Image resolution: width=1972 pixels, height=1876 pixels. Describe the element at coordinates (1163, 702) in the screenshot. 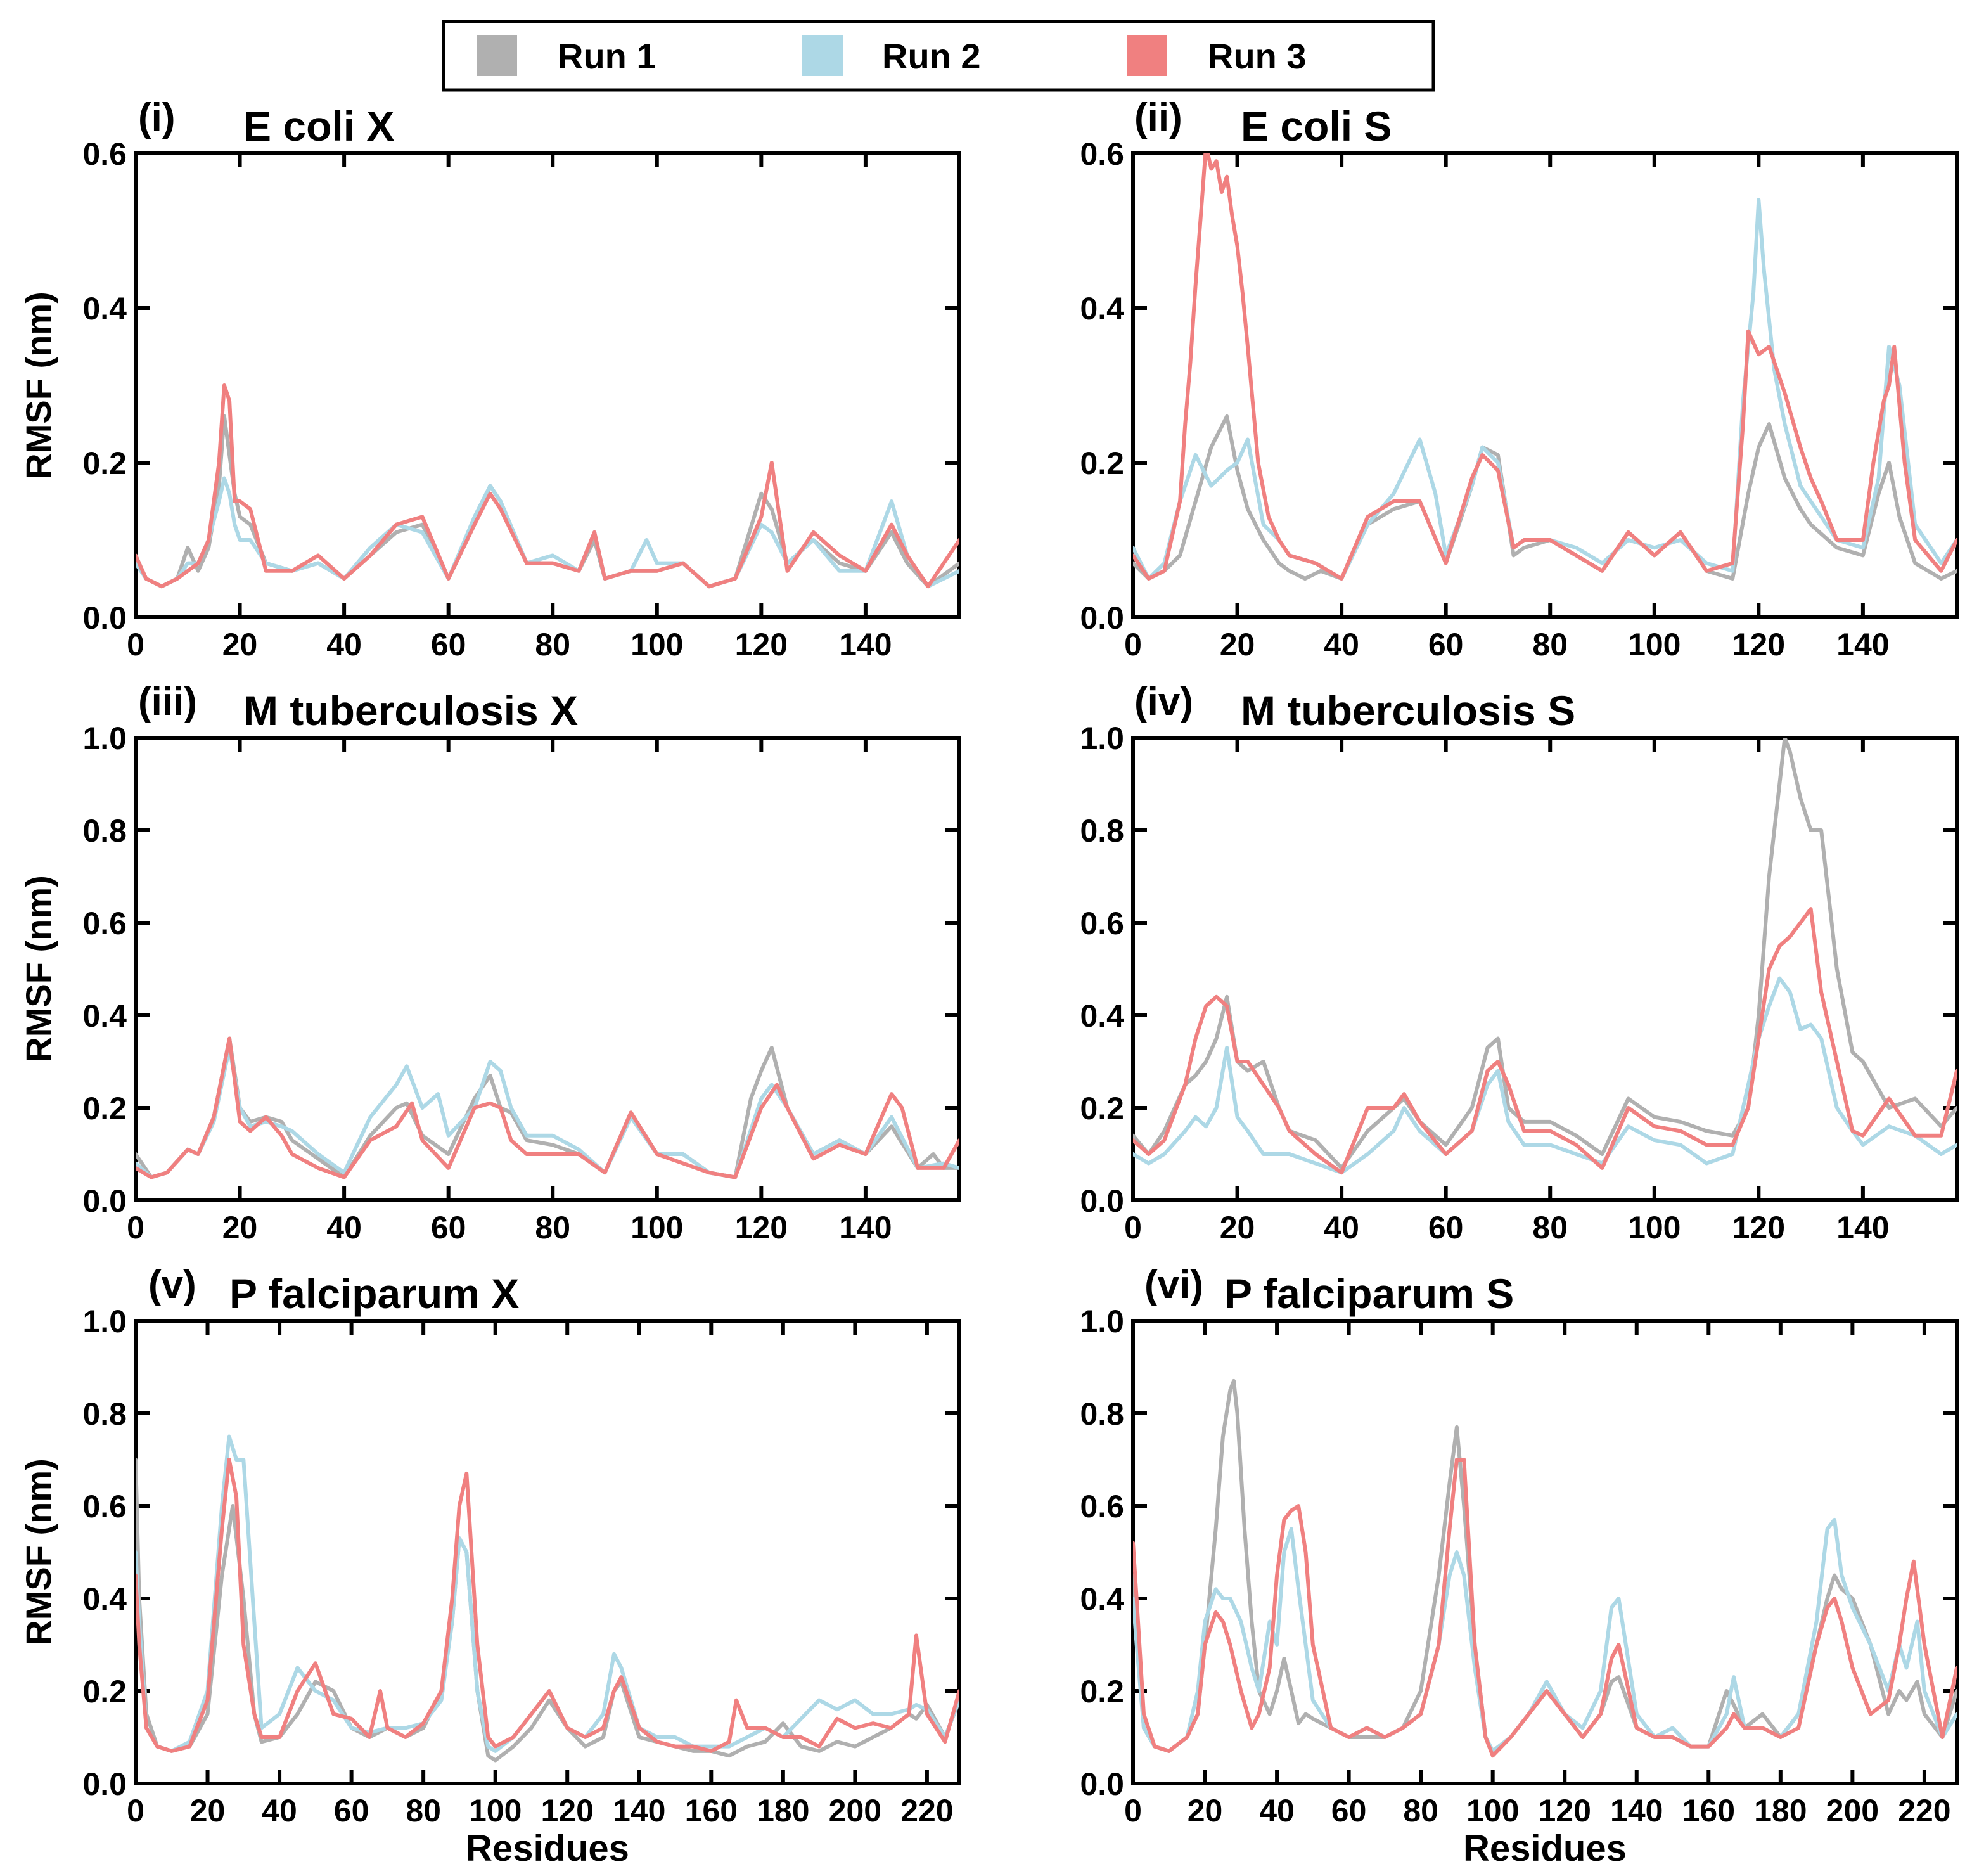

I see `panel-label: (iv)` at that location.